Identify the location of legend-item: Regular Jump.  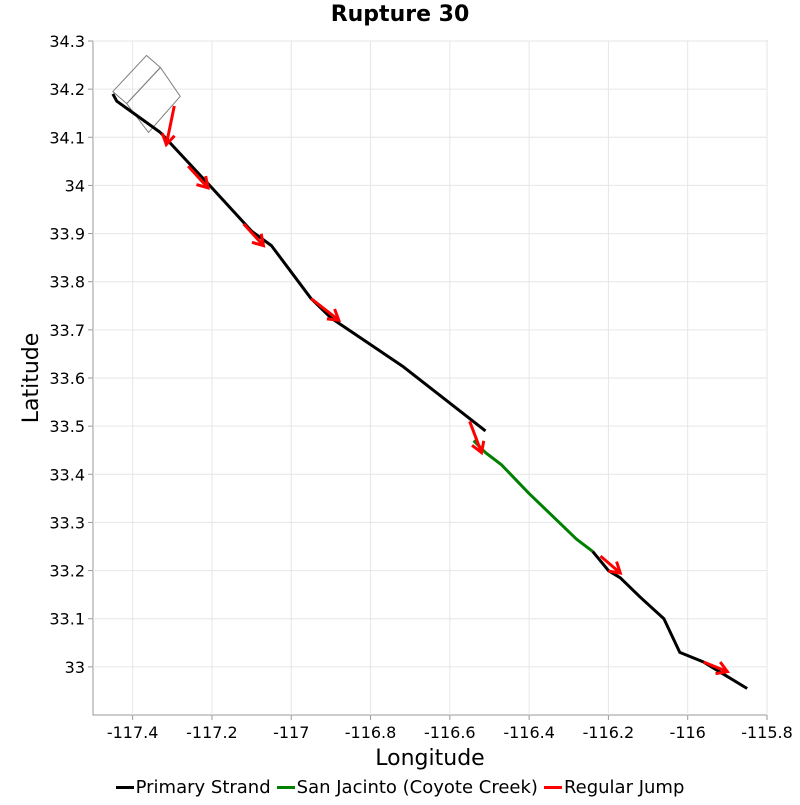
(614, 787).